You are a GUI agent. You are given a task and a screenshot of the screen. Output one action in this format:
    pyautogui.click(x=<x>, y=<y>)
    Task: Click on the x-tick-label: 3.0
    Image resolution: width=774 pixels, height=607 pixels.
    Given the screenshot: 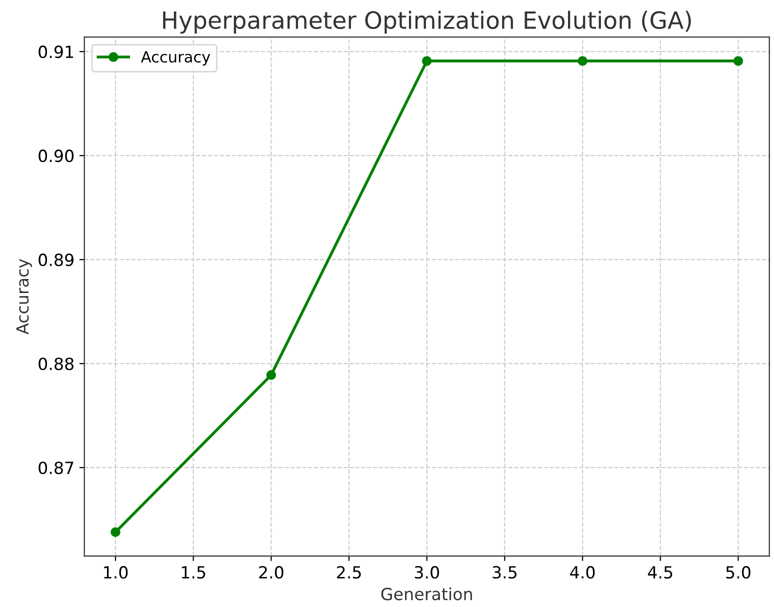 What is the action you would take?
    pyautogui.click(x=427, y=572)
    